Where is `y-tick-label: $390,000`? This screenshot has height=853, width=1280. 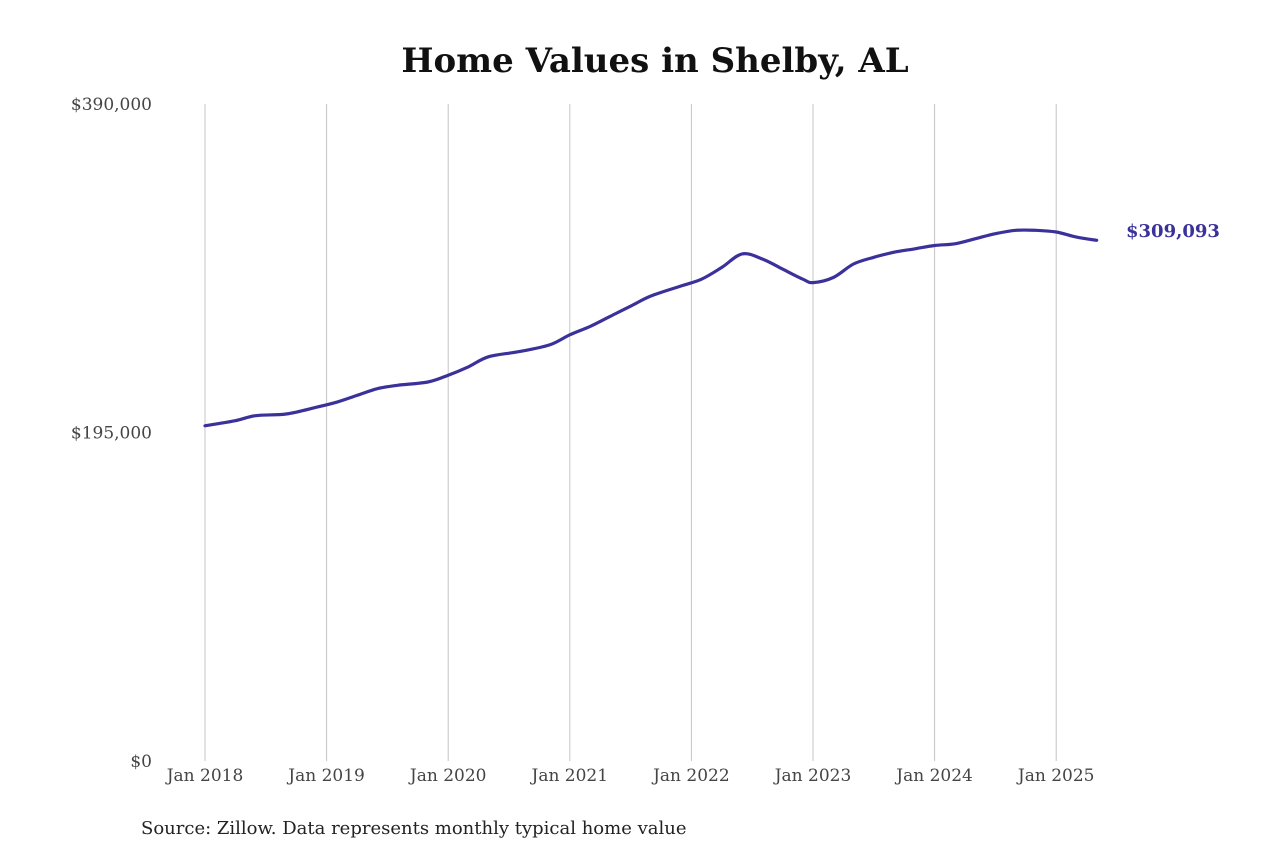 y-tick-label: $390,000 is located at coordinates (111, 105).